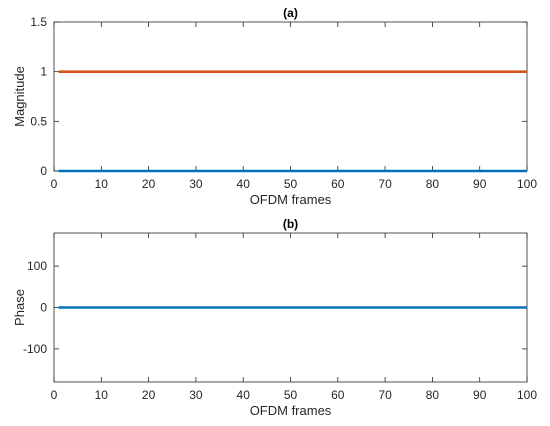 This screenshot has height=426, width=550. What do you see at coordinates (43, 72) in the screenshot?
I see `y-tick-label: 1` at bounding box center [43, 72].